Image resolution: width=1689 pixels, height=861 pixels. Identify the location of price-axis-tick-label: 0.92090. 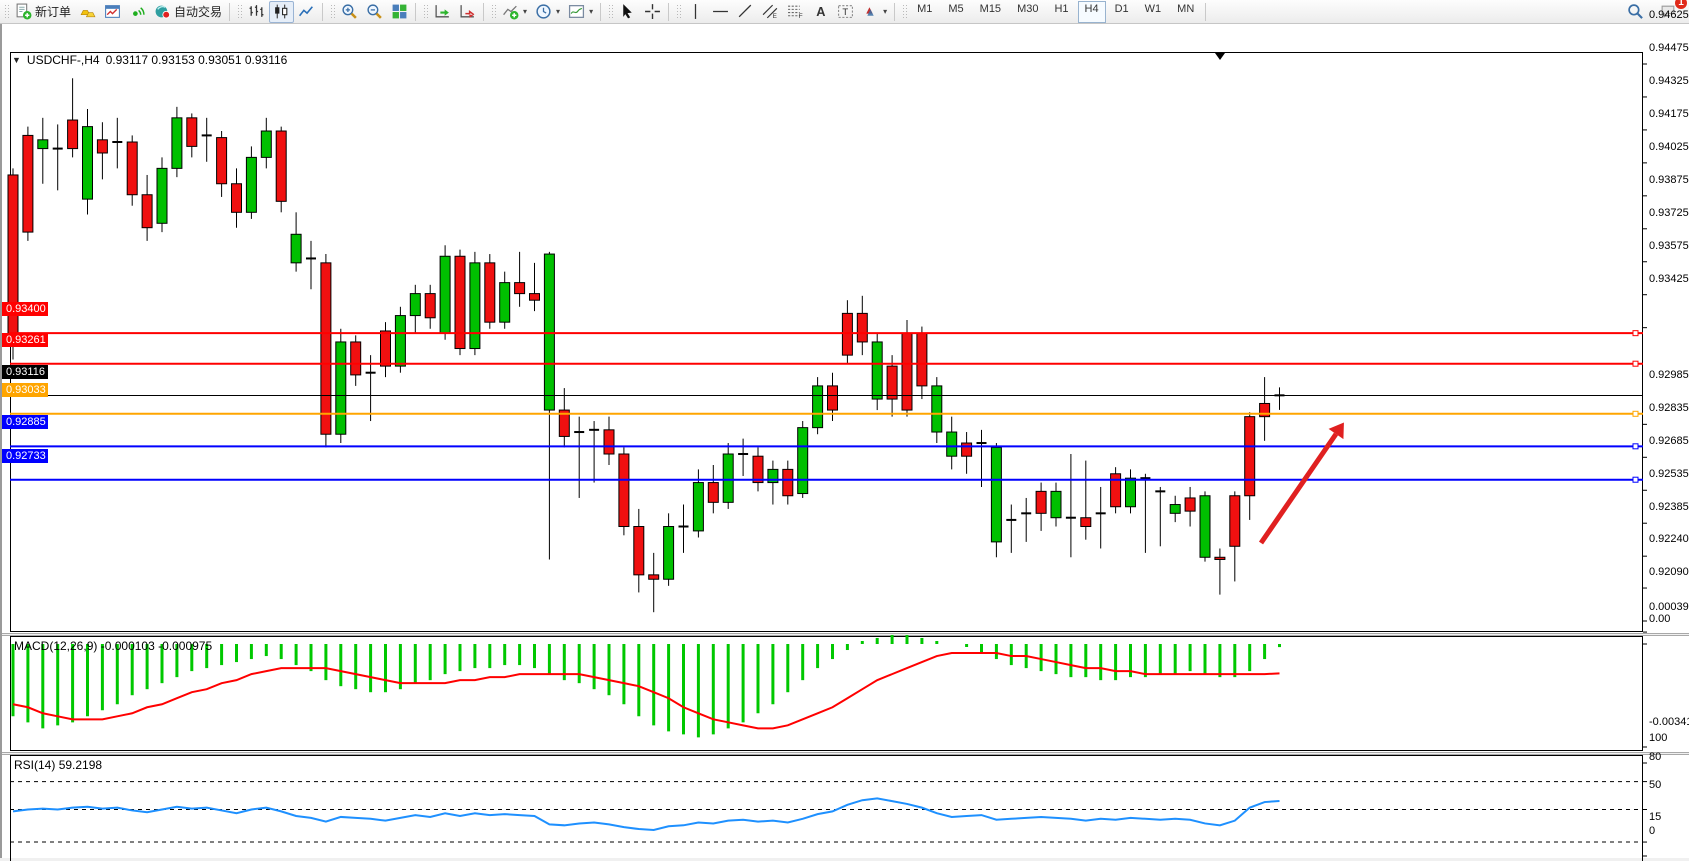
(1669, 571).